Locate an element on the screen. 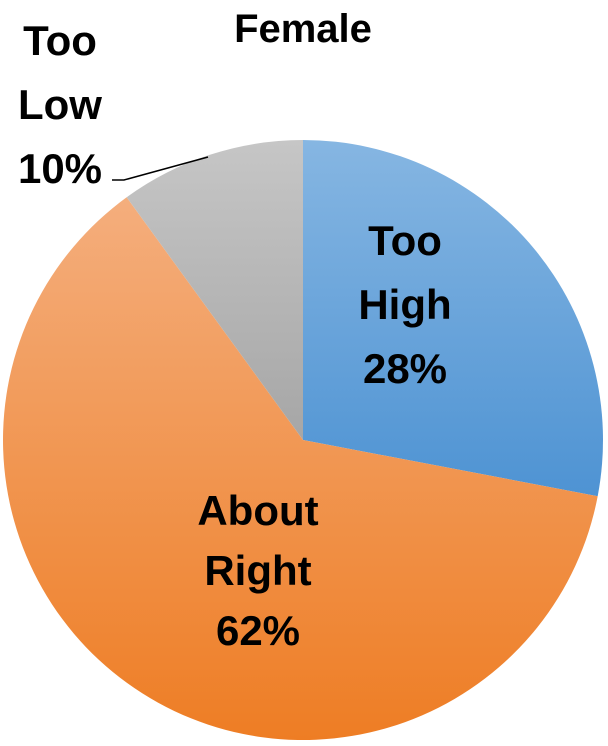 The width and height of the screenshot is (608, 746). slice-too-low is located at coordinates (214, 290).